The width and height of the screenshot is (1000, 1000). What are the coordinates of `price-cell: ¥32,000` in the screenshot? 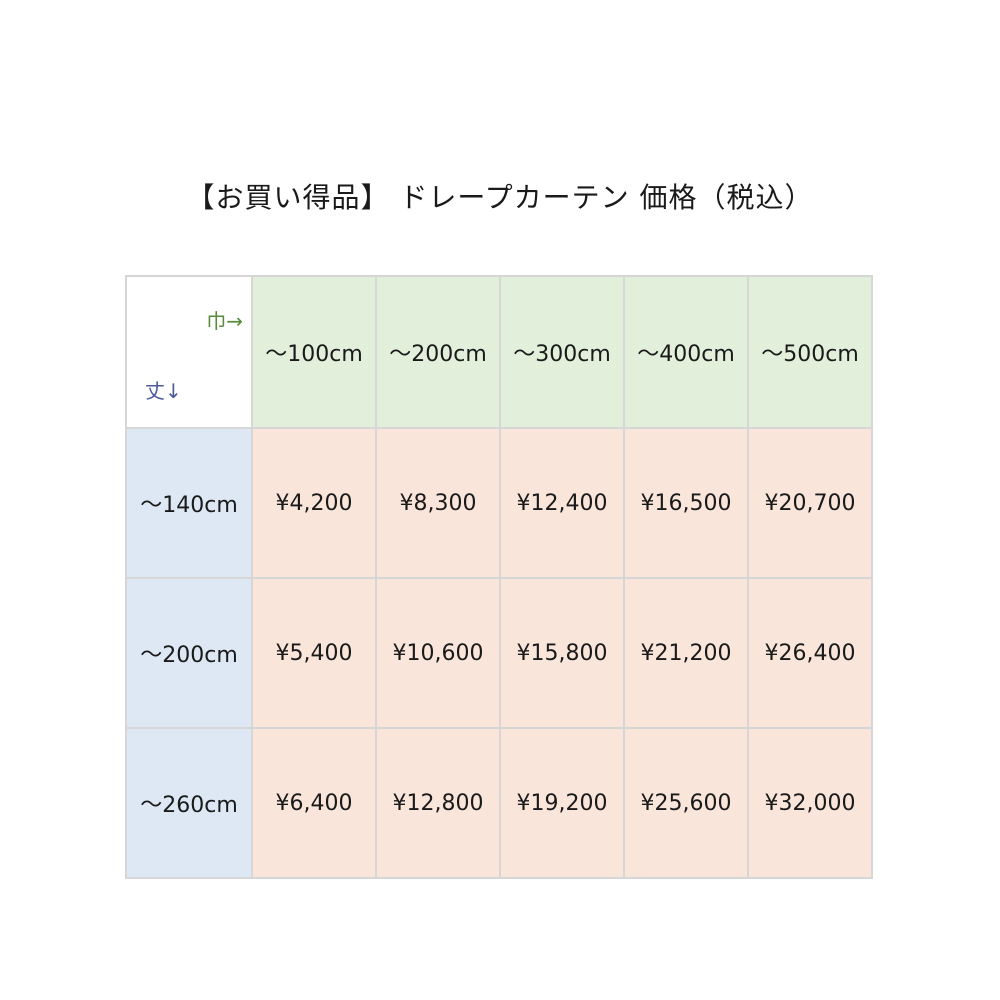 It's located at (810, 803).